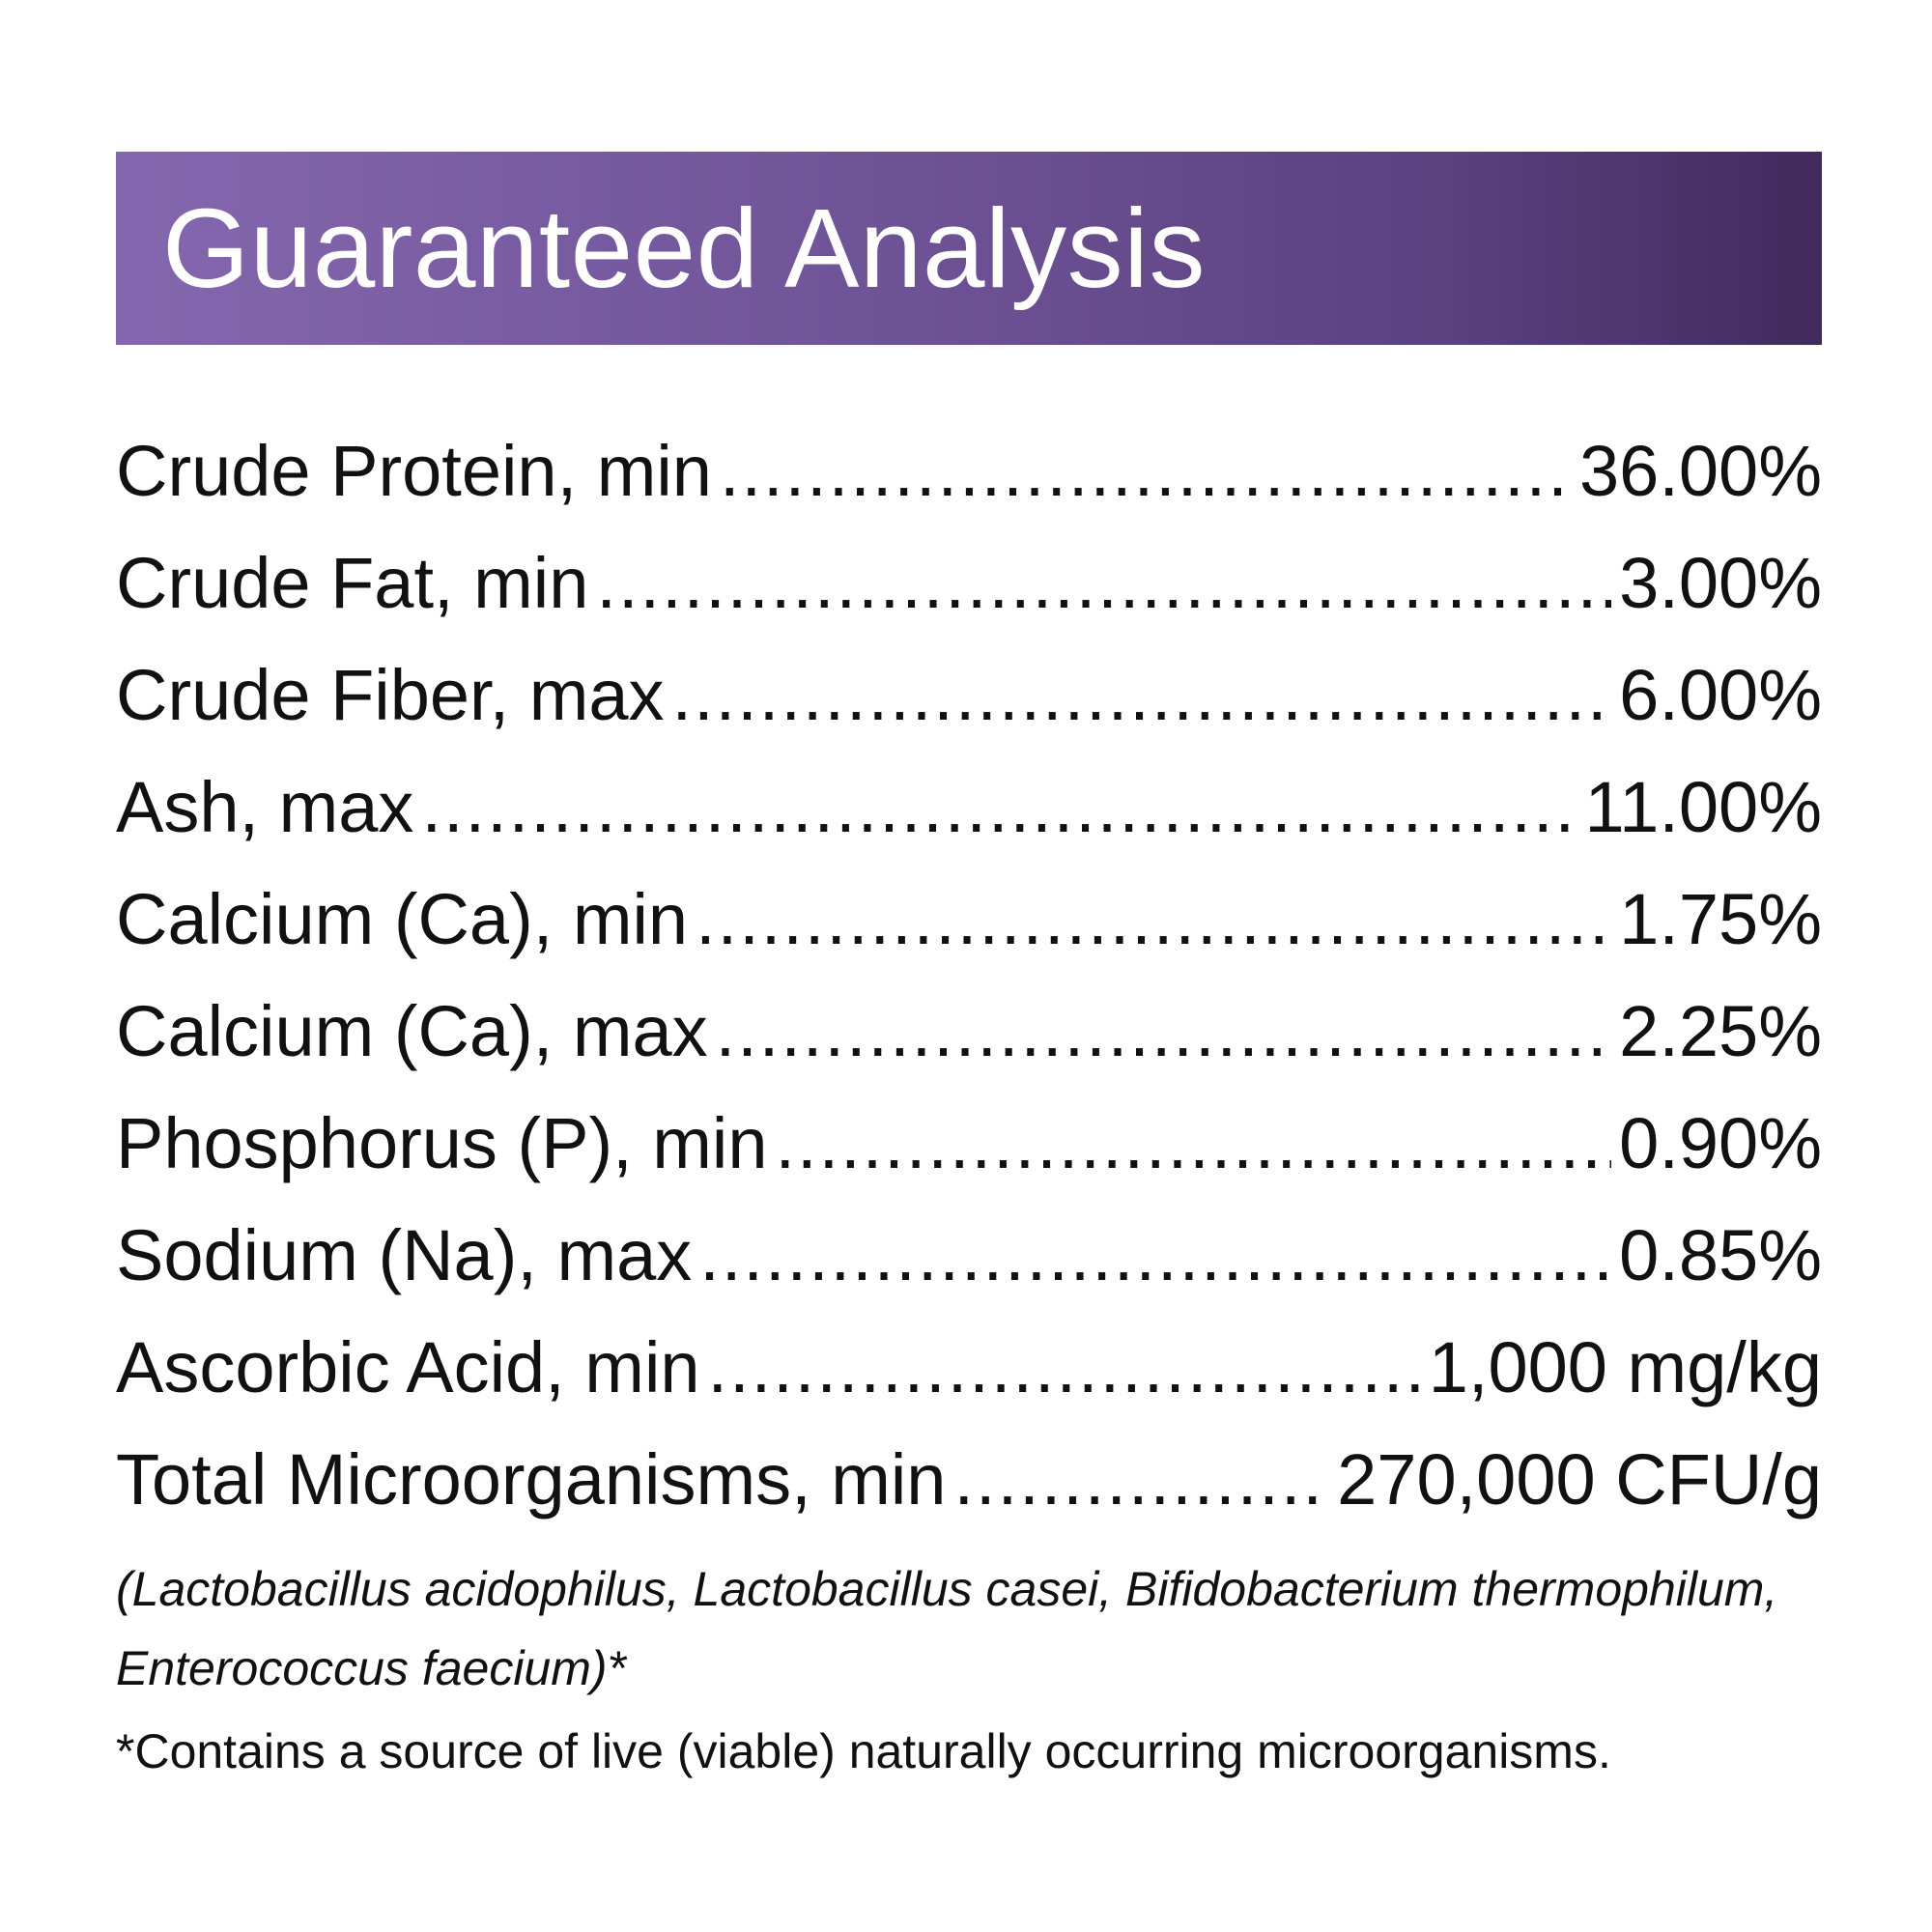  I want to click on row-value: 270,000 CFU/g, so click(1579, 1479).